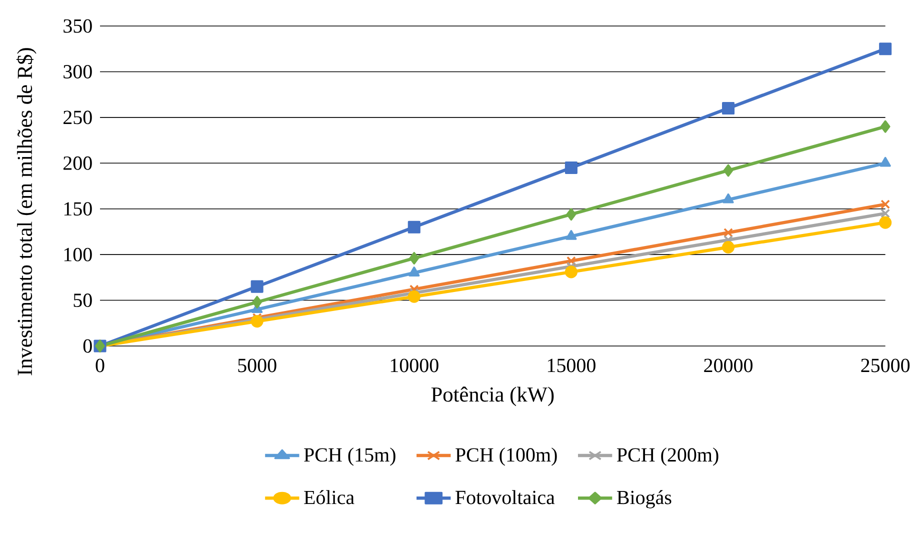 The image size is (920, 534). I want to click on x-tick-label: 15000, so click(572, 365).